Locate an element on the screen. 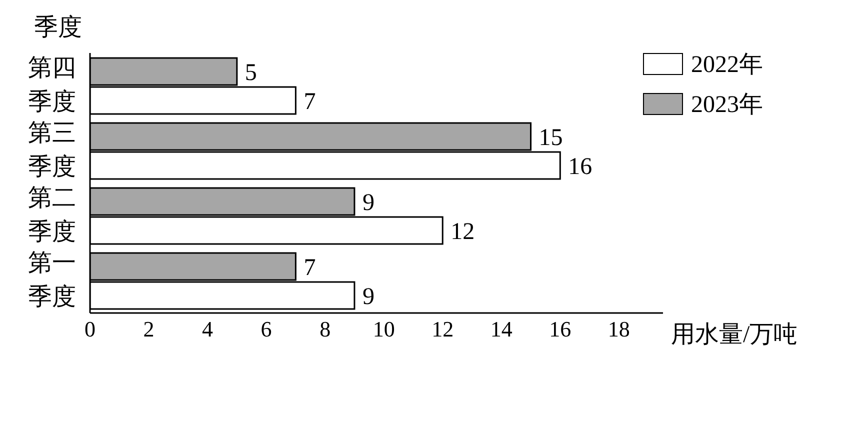 The image size is (841, 442). x-axis-title: 用水量/万吨 is located at coordinates (734, 335).